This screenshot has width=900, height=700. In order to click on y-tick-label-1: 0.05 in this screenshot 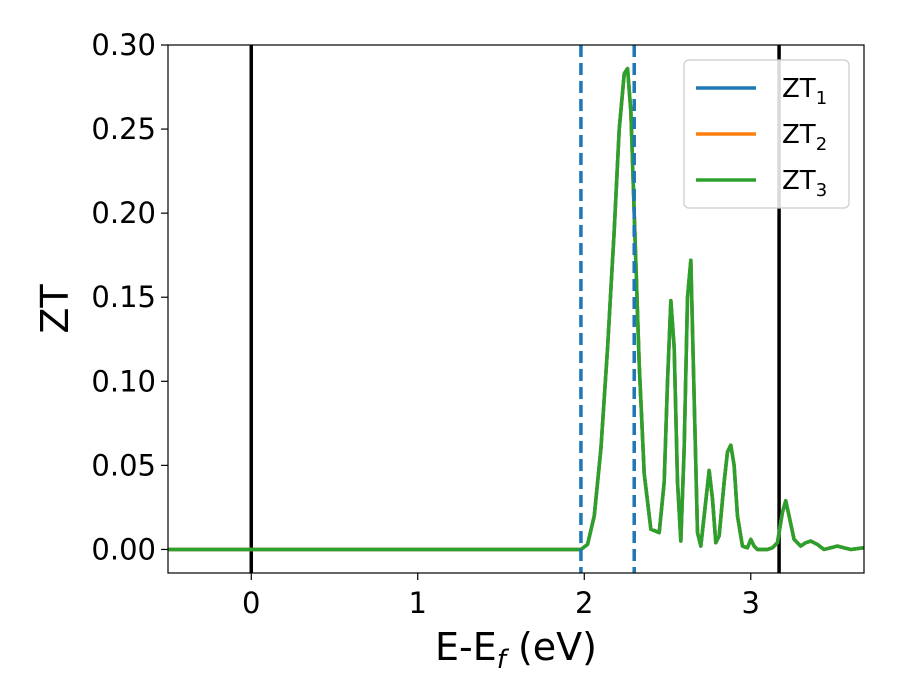, I will do `click(123, 465)`.